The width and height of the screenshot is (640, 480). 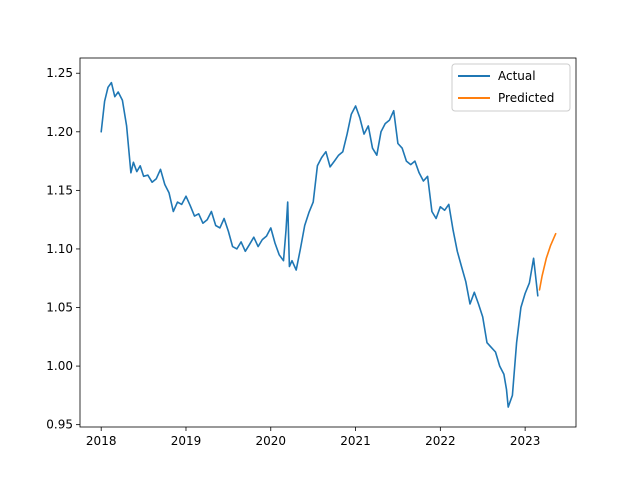 I want to click on series-line-predicted, so click(x=547, y=261).